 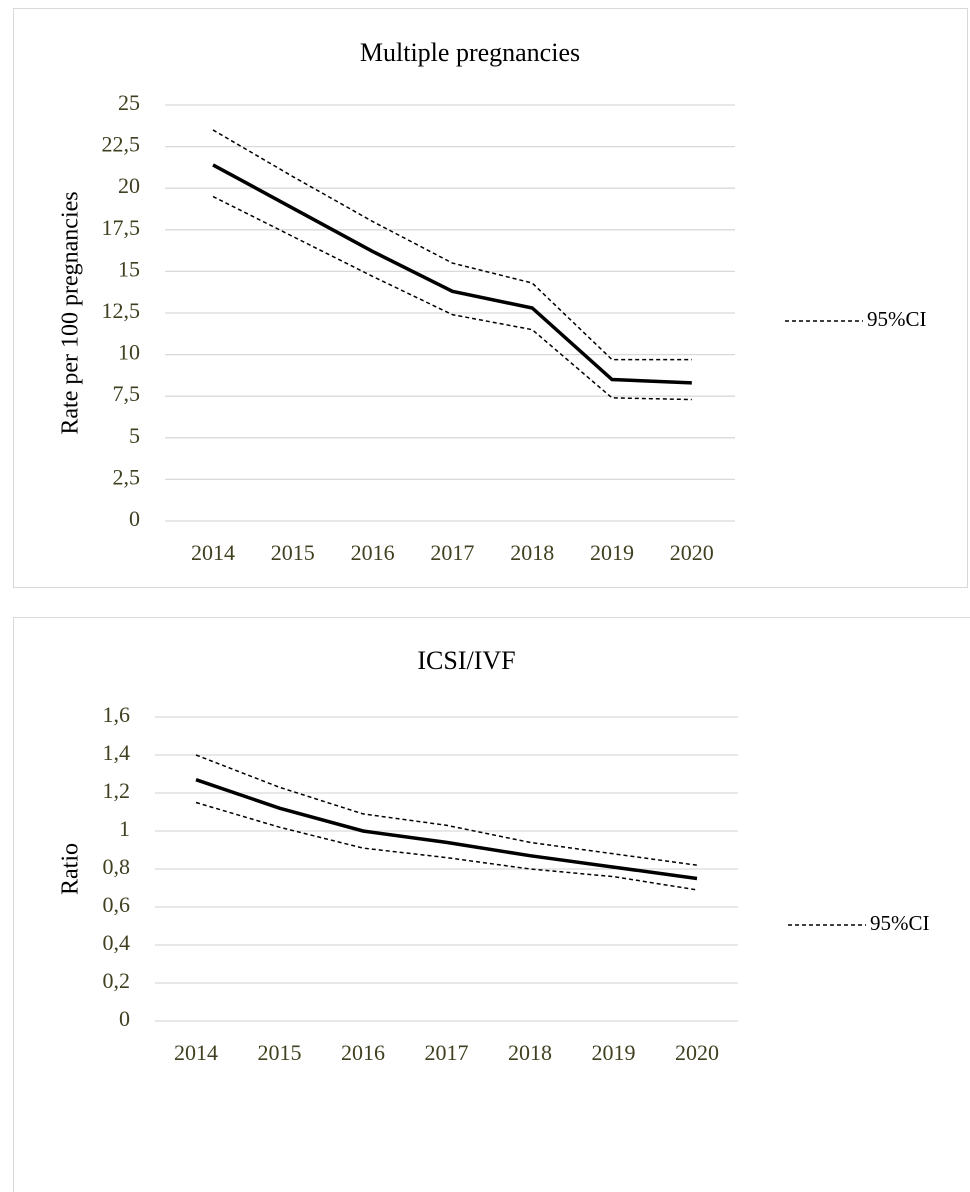 What do you see at coordinates (127, 393) in the screenshot?
I see `y-tick-label: 7,5` at bounding box center [127, 393].